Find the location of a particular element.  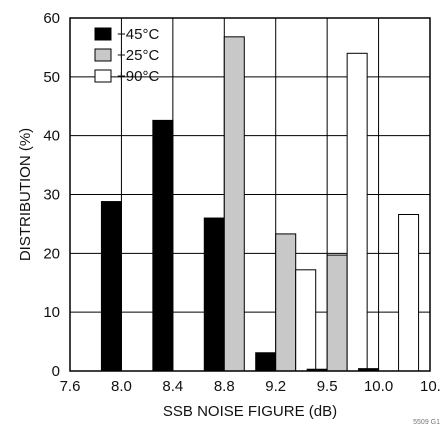

y-tick-label: 10 is located at coordinates (51, 312).